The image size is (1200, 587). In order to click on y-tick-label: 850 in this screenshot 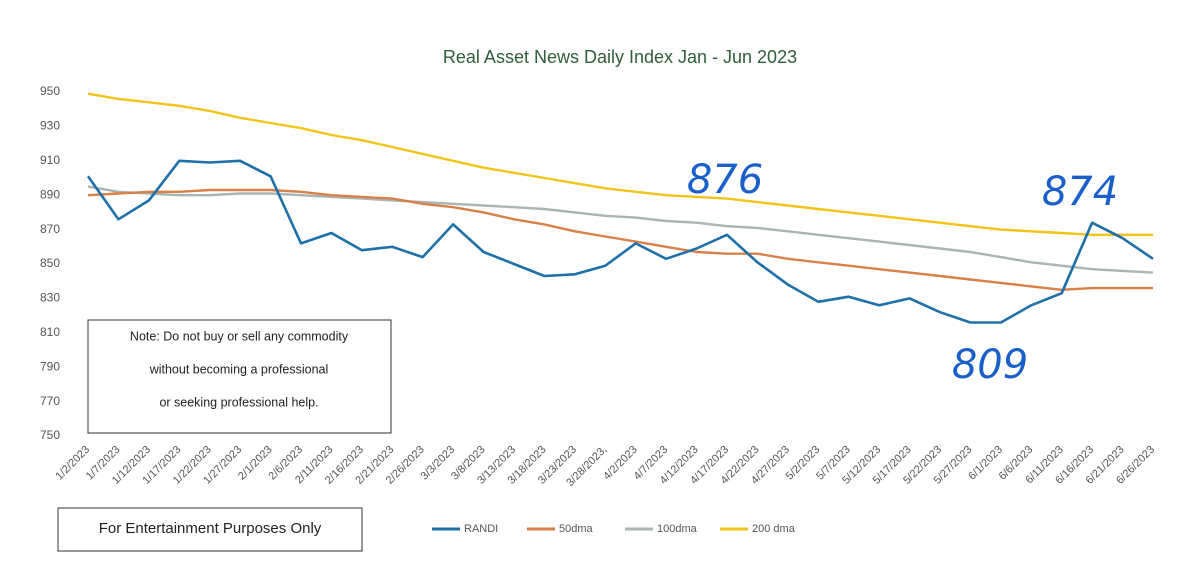, I will do `click(50, 263)`.